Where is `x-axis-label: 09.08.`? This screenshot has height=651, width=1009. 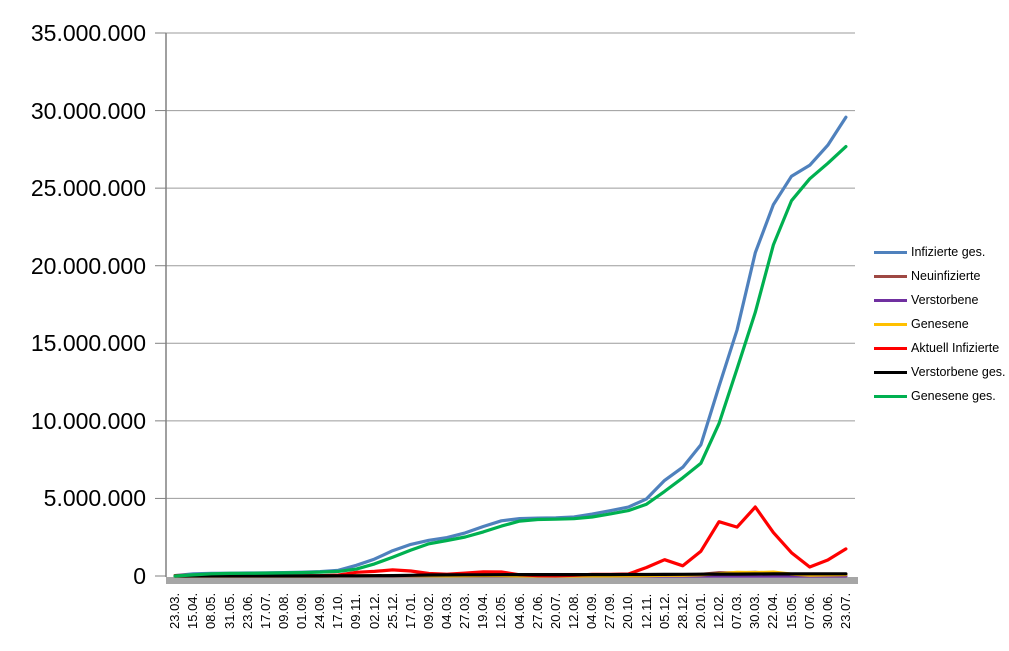 x-axis-label: 09.08. is located at coordinates (283, 610).